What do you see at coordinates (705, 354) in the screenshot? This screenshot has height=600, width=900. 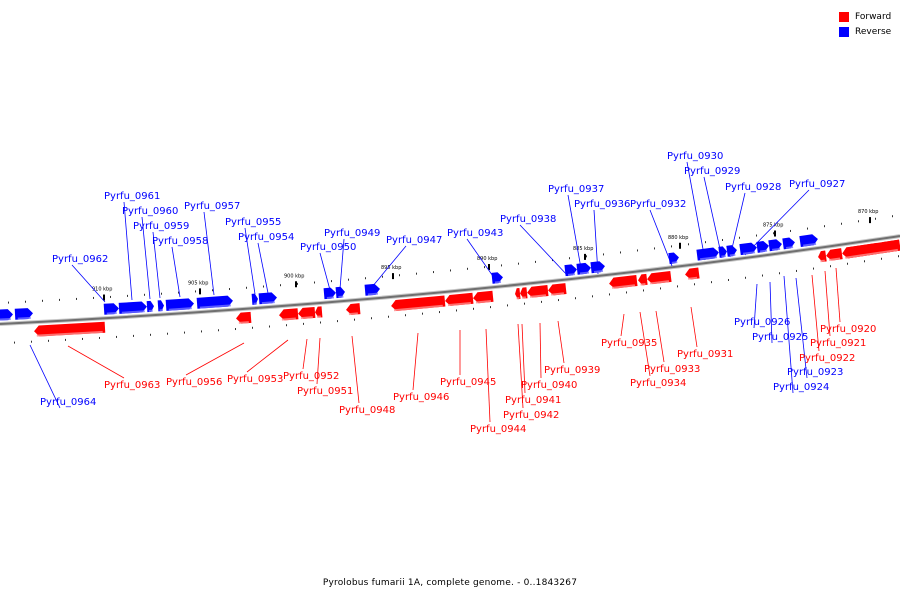 I see `gene-label: Pyrfu_0931` at bounding box center [705, 354].